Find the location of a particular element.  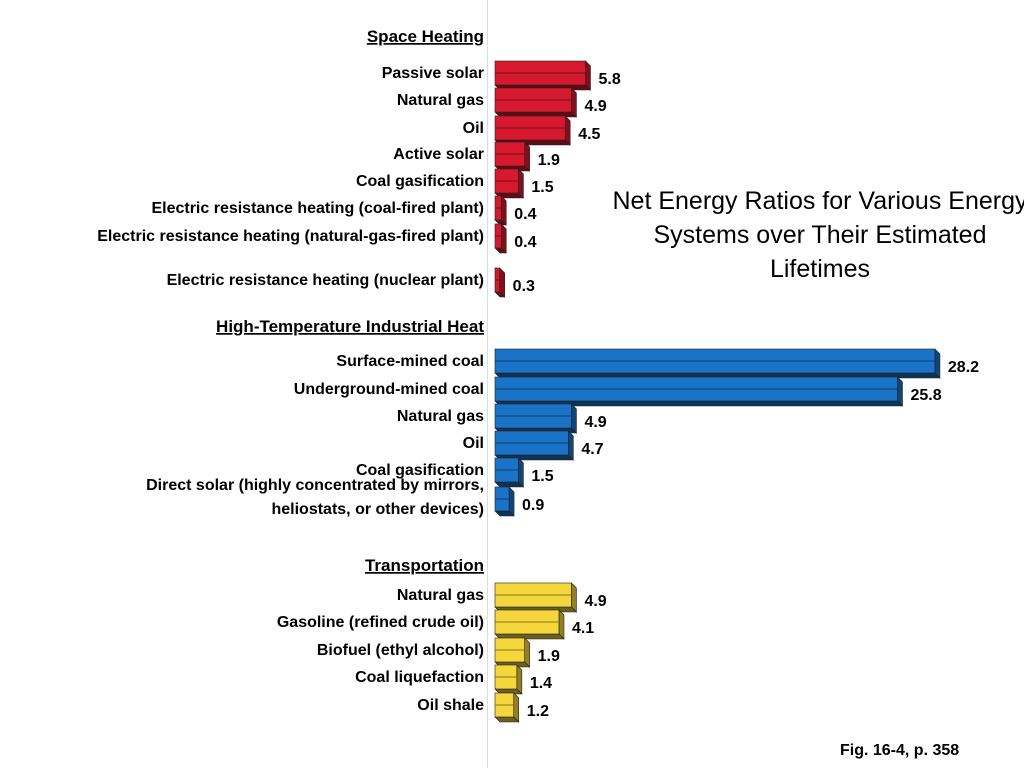

category-label-space-heating-0: Passive solar is located at coordinates (433, 73).